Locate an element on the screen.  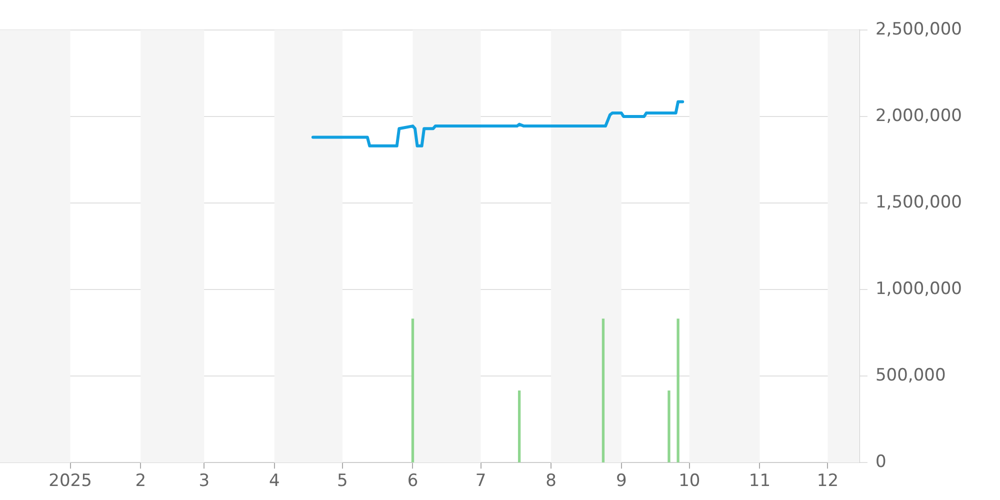
x-tick-label: 4 is located at coordinates (274, 481).